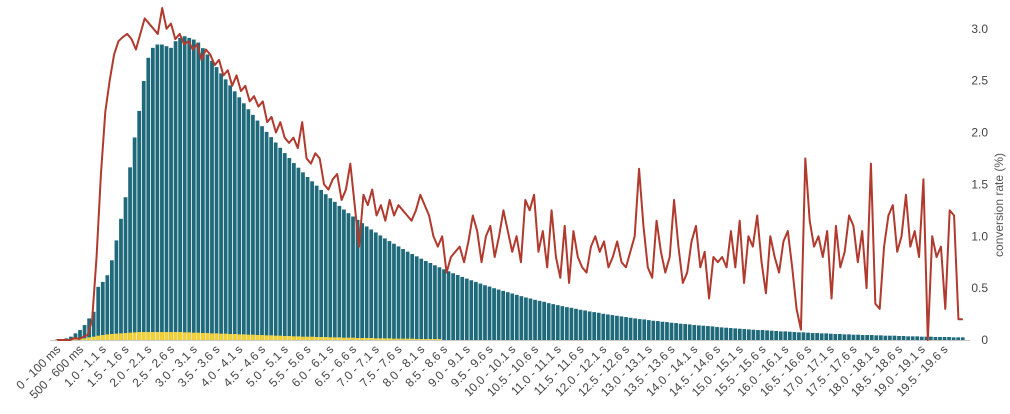 Image resolution: width=1010 pixels, height=414 pixels. What do you see at coordinates (979, 184) in the screenshot?
I see `right-y-axis: 0 0.5 1.0 1.5 2.0 2.5 3.0` at bounding box center [979, 184].